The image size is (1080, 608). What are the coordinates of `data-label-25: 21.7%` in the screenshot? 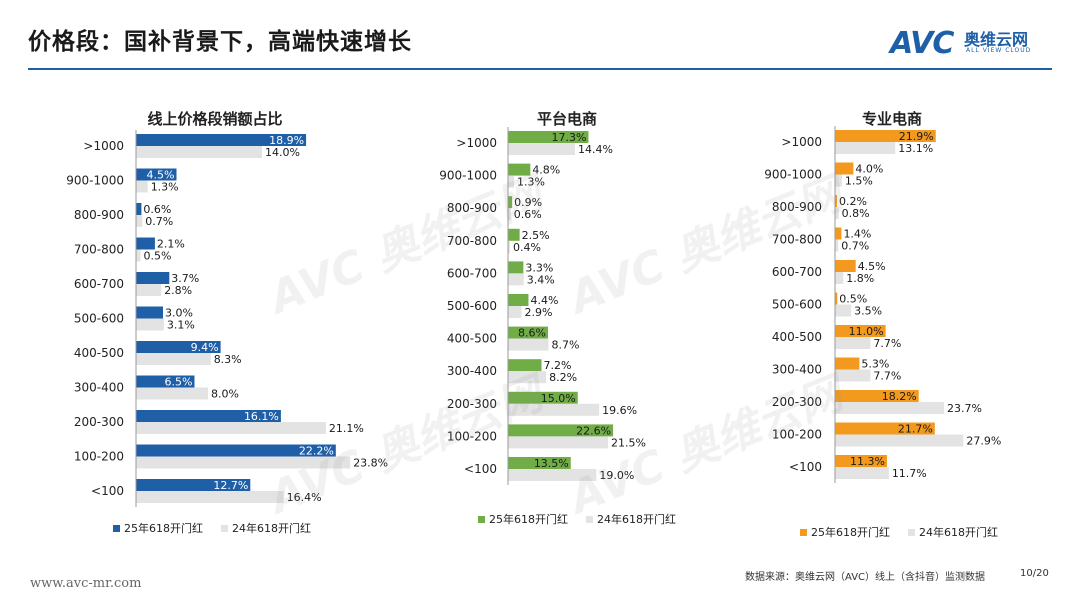 It's located at (915, 429).